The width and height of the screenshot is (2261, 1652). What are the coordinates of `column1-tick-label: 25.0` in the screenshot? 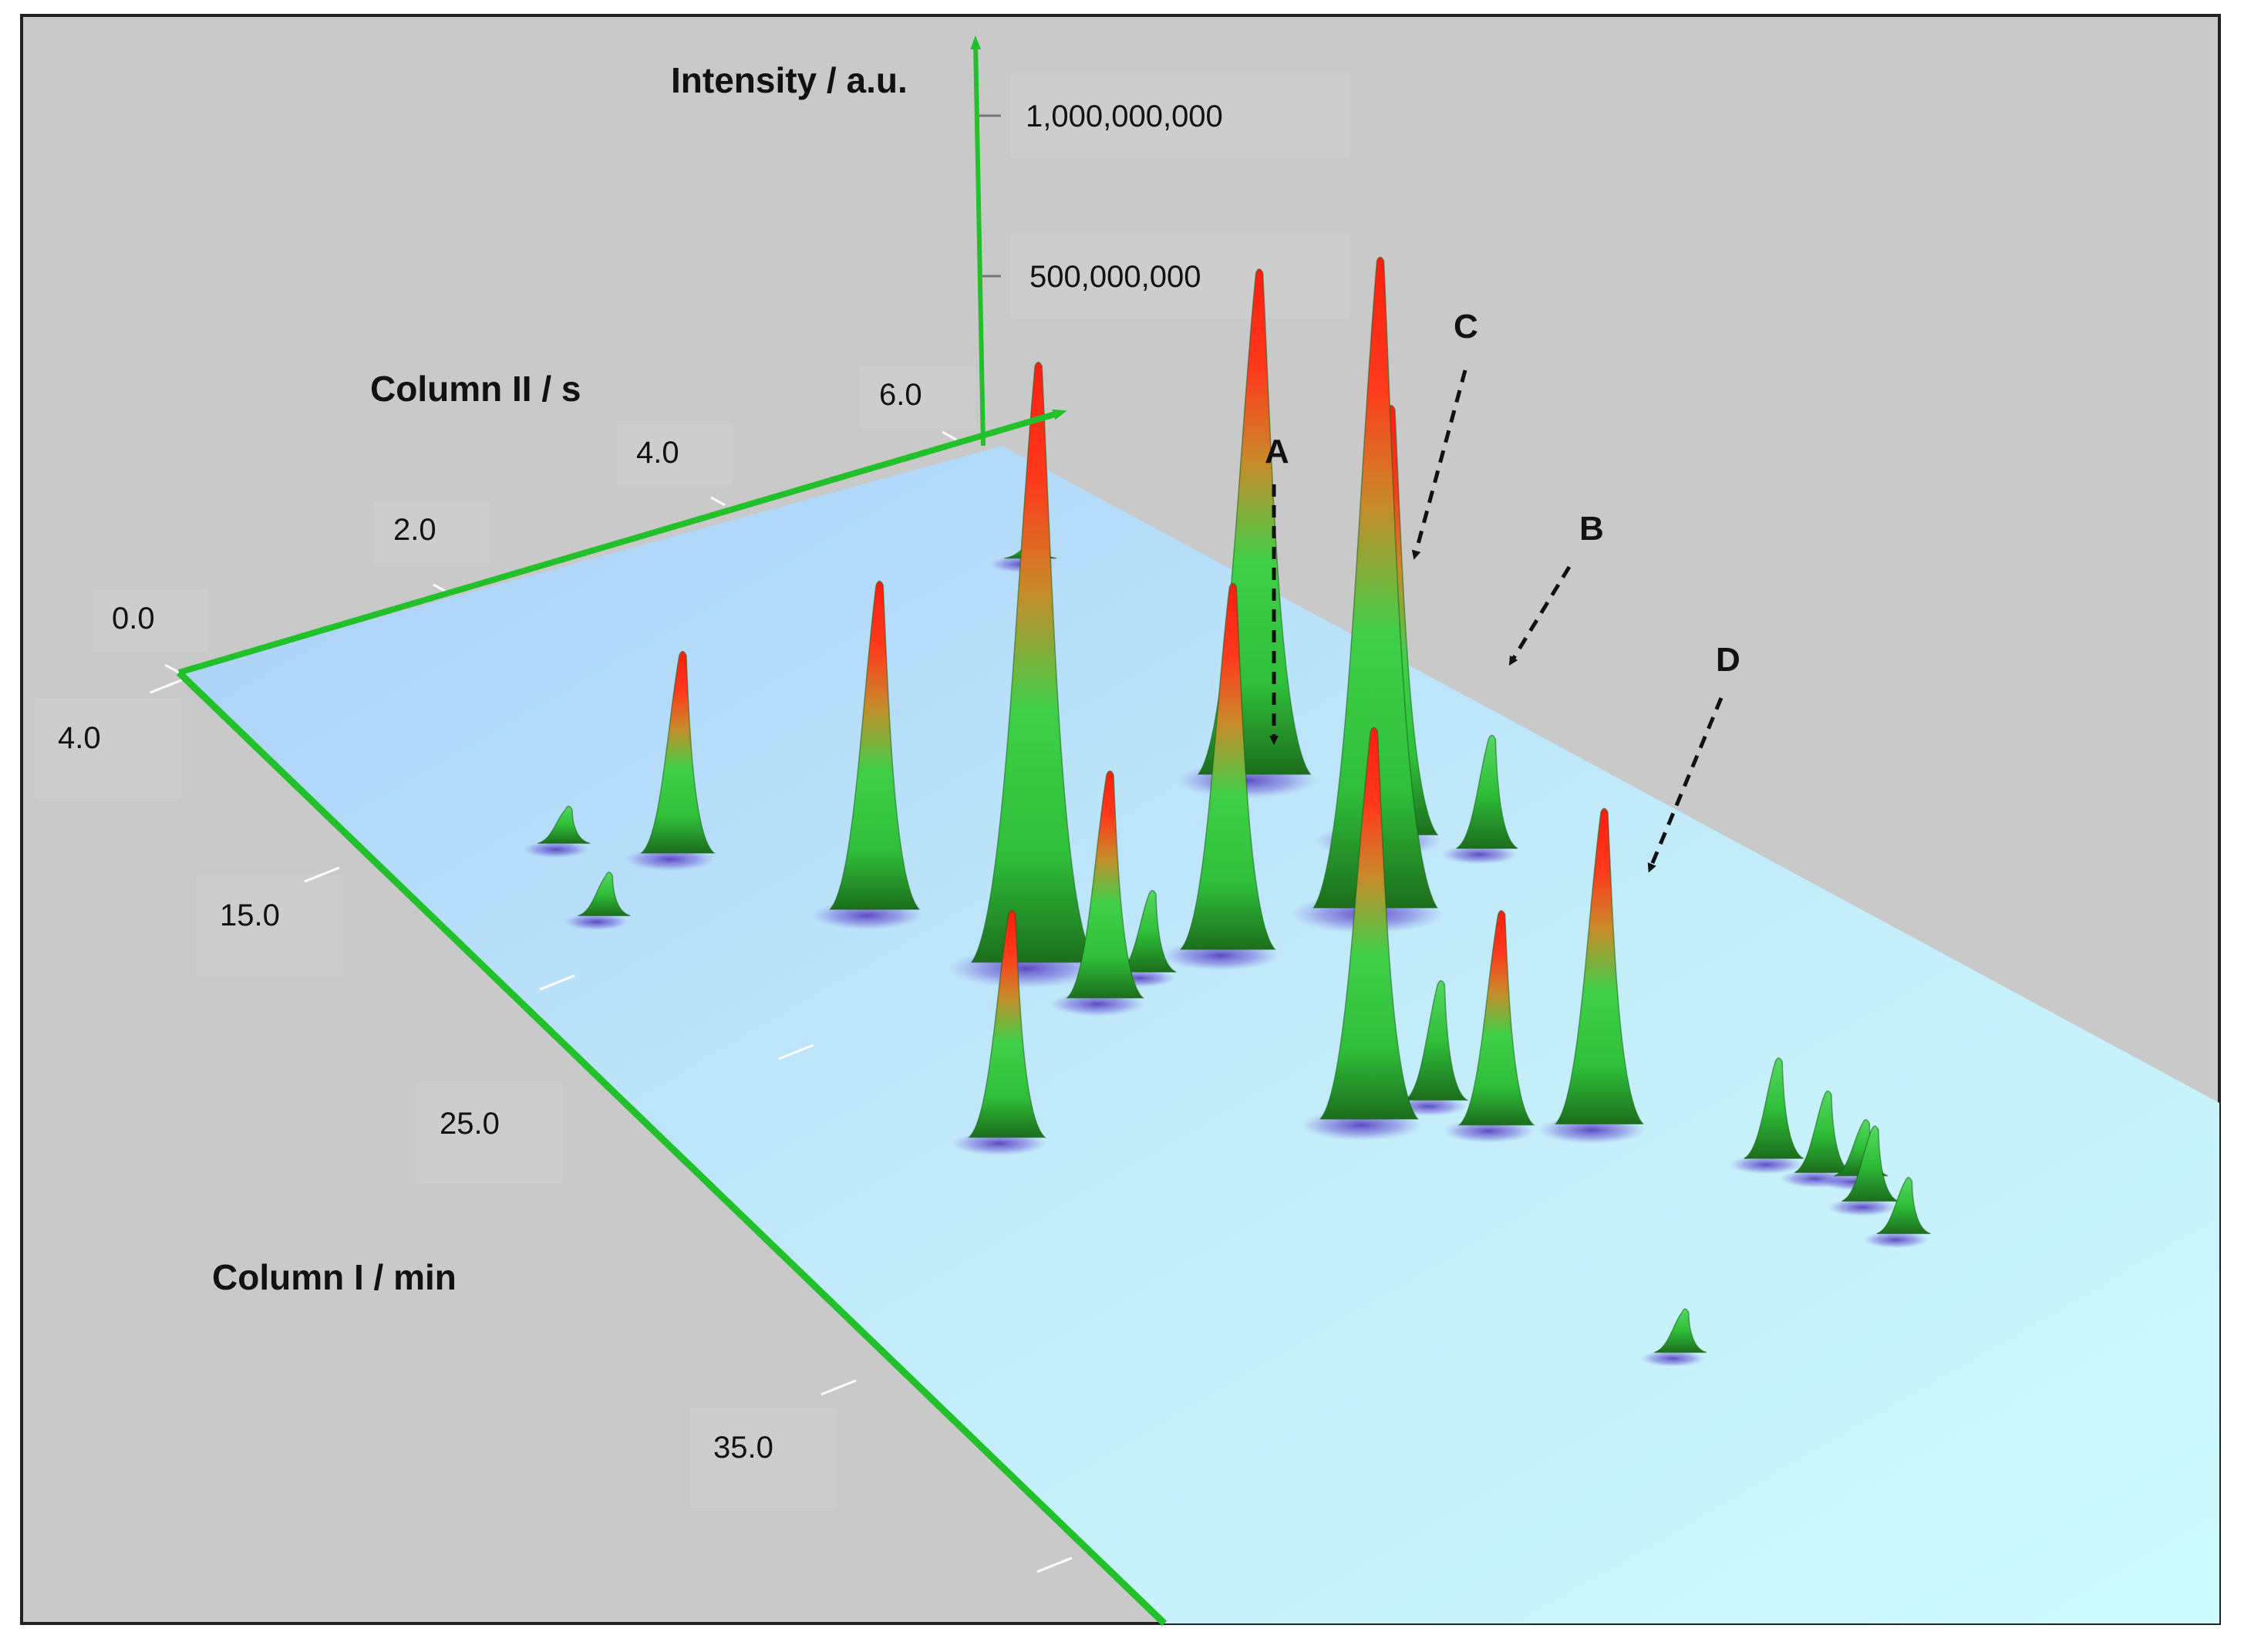 It's located at (470, 1124).